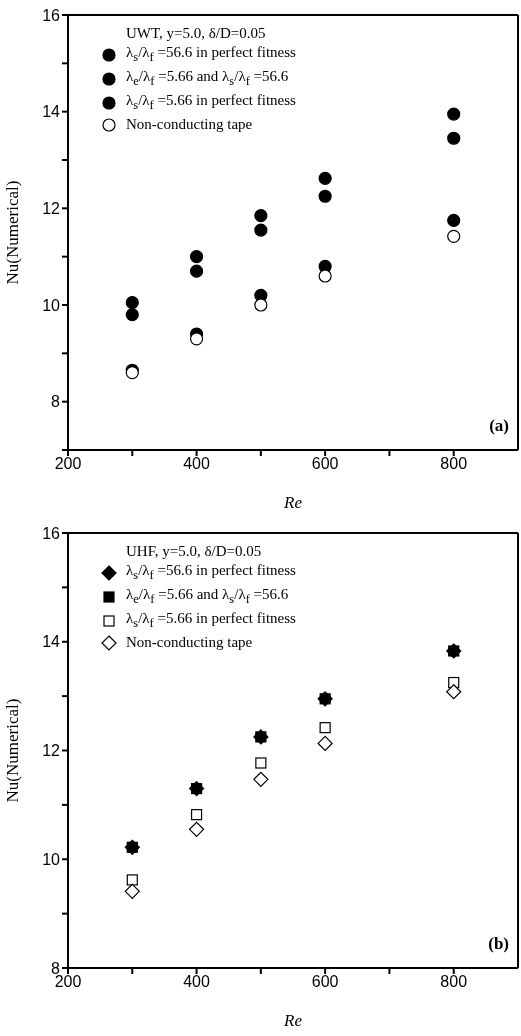  Describe the element at coordinates (498, 944) in the screenshot. I see `annotation: (b)` at that location.